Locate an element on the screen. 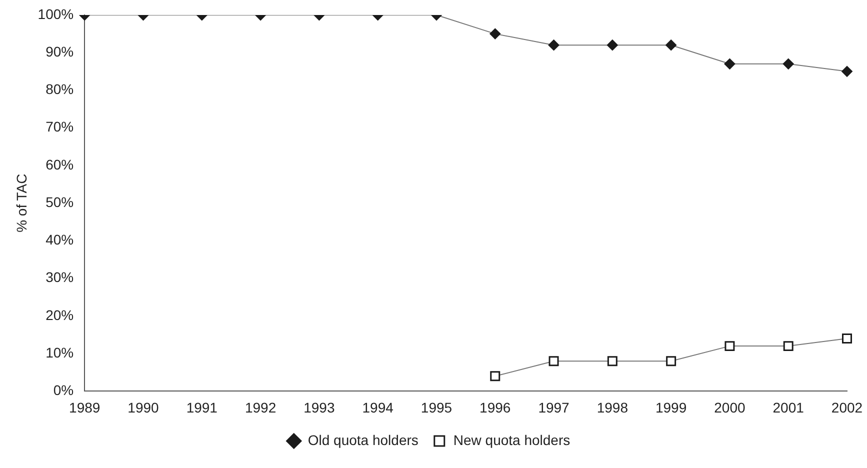 This screenshot has height=468, width=867. x-tick-label: 2001 is located at coordinates (788, 407).